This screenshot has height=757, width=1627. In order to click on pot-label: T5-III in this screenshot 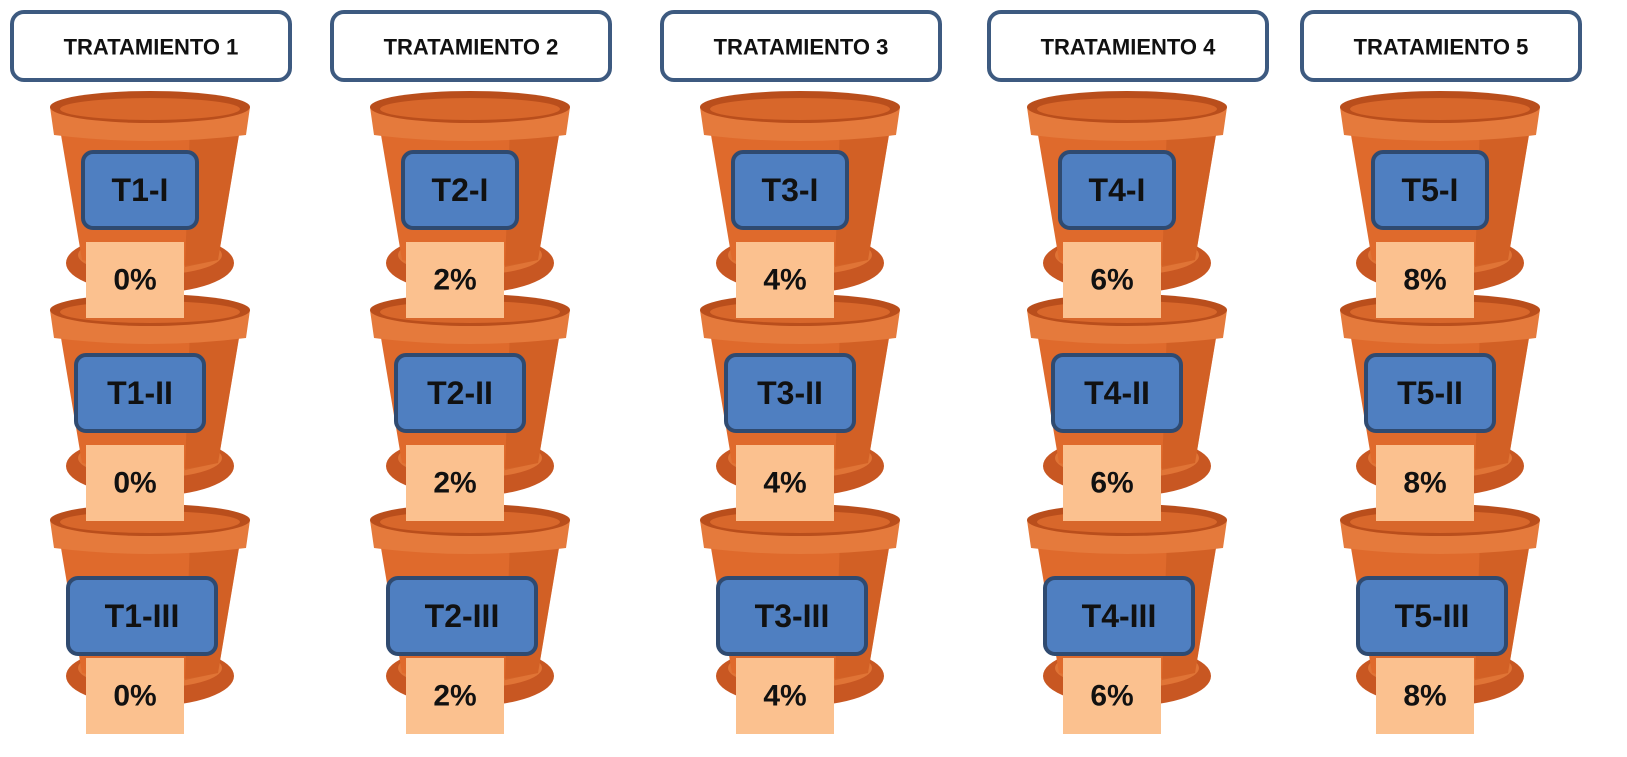, I will do `click(1432, 616)`.